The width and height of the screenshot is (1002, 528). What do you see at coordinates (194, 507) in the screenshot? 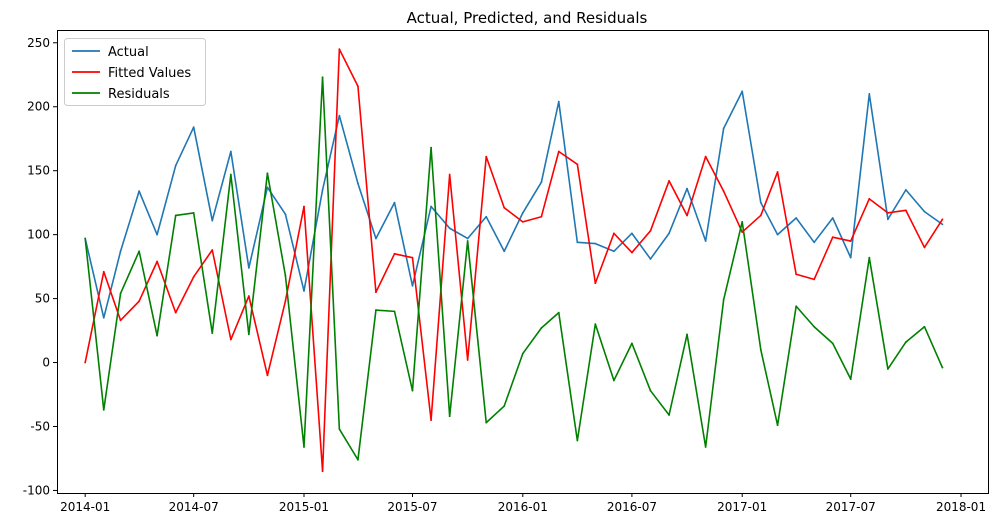
I see `x-tick-label: 2014-07` at bounding box center [194, 507].